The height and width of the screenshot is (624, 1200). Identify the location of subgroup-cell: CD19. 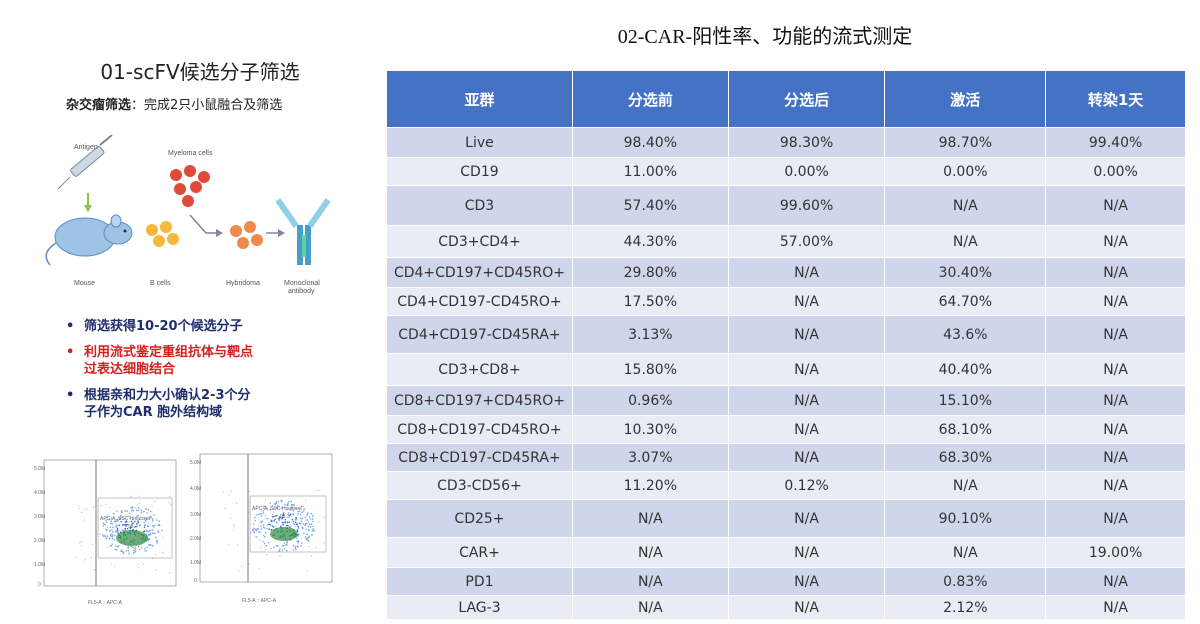
(479, 171).